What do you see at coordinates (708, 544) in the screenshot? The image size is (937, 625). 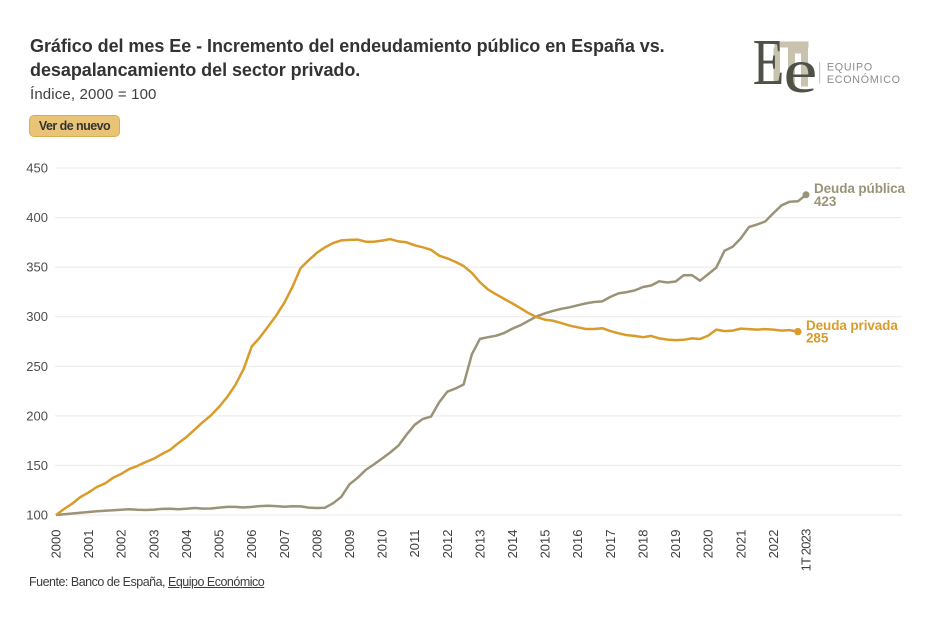 I see `svg-text: 2020` at bounding box center [708, 544].